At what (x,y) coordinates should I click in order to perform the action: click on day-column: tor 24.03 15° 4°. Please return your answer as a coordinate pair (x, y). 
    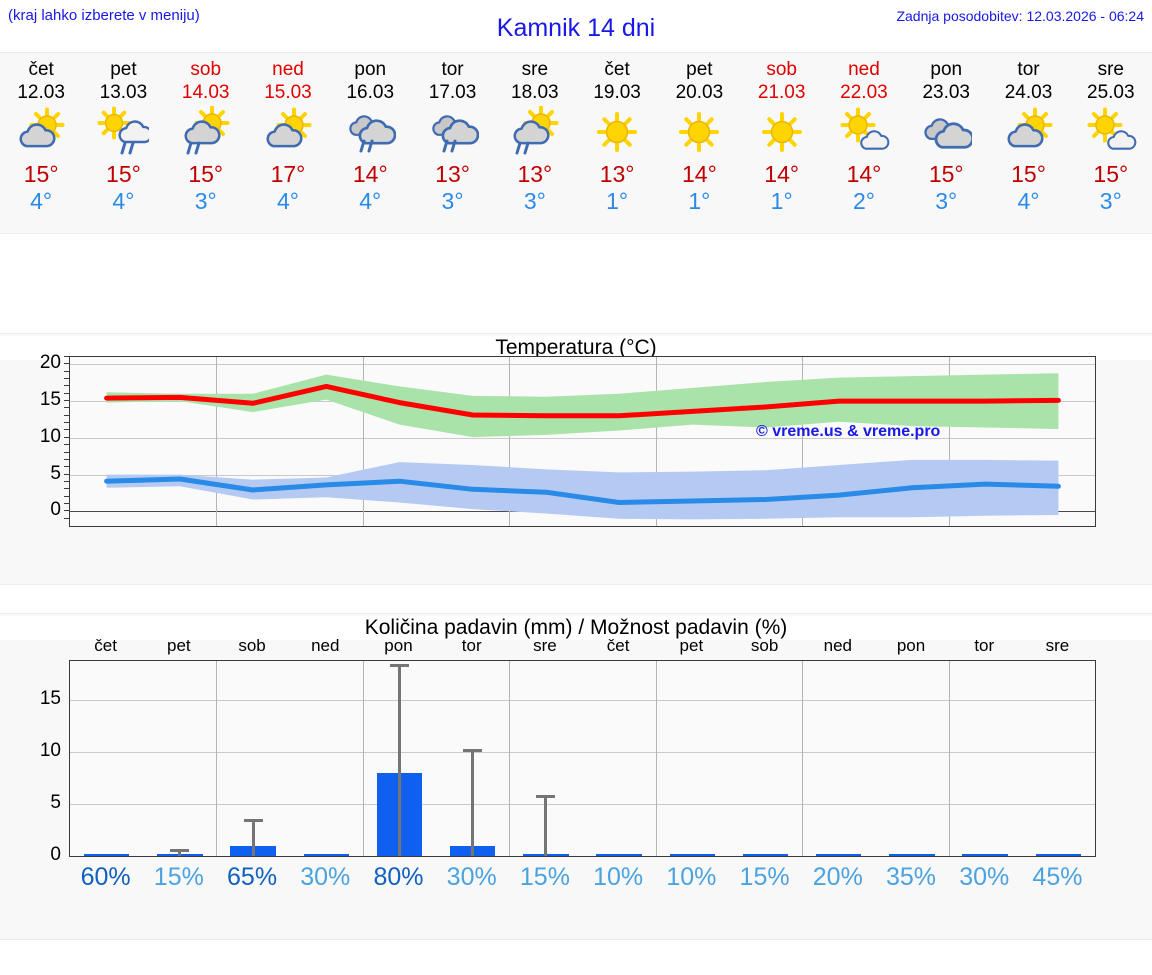
    Looking at the image, I should click on (1028, 143).